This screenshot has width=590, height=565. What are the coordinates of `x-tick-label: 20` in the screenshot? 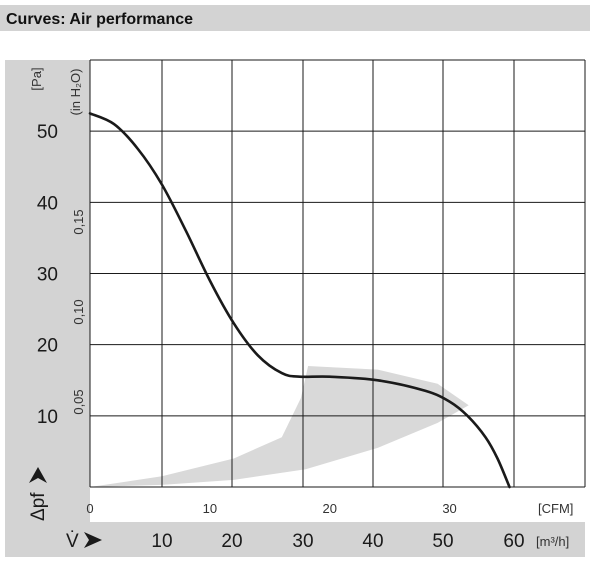 It's located at (329, 508).